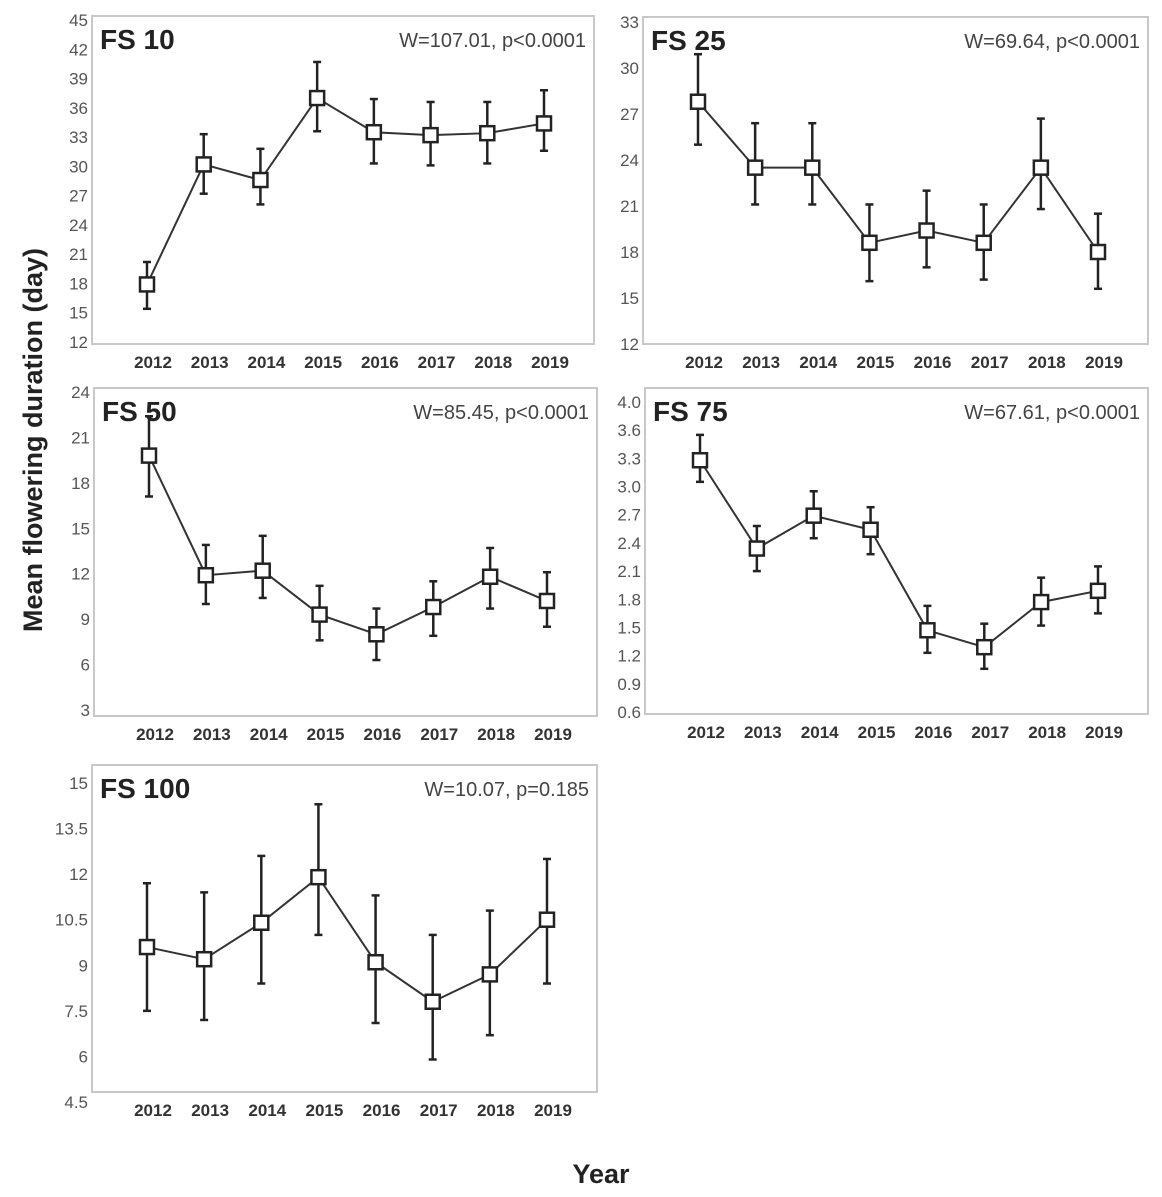 The height and width of the screenshot is (1197, 1162). I want to click on y-axis-title: Mean flowering duration (day), so click(33, 440).